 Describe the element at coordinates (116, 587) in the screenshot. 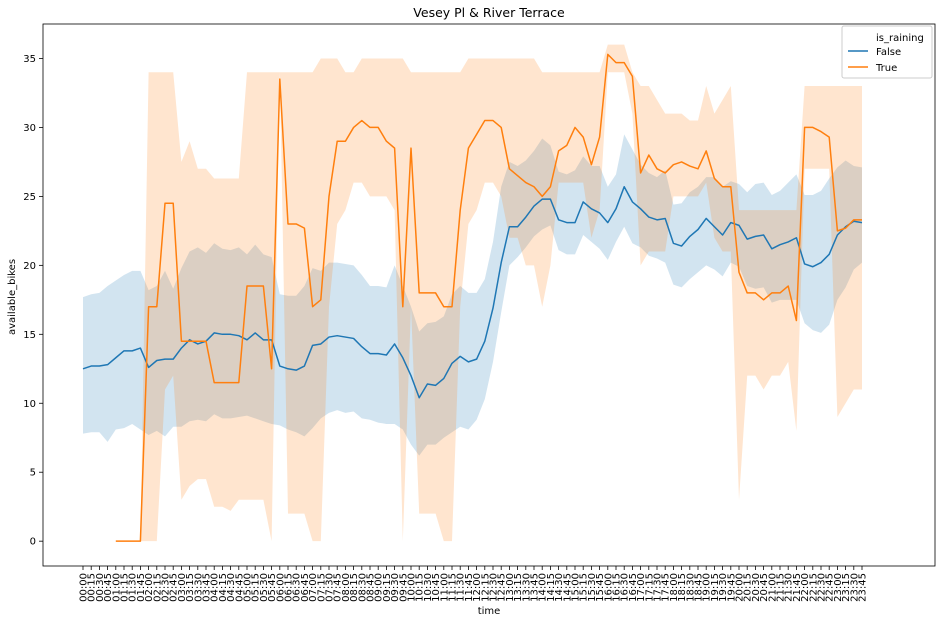

I see `x-tick-label: 01:00` at that location.